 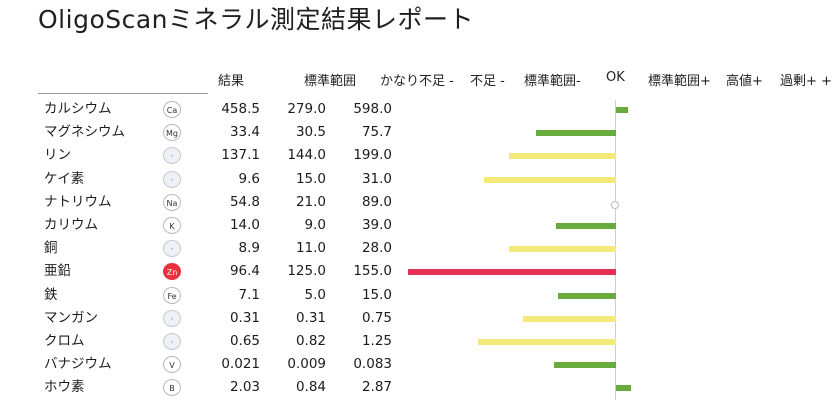 I want to click on header-ok: OK, so click(x=615, y=77).